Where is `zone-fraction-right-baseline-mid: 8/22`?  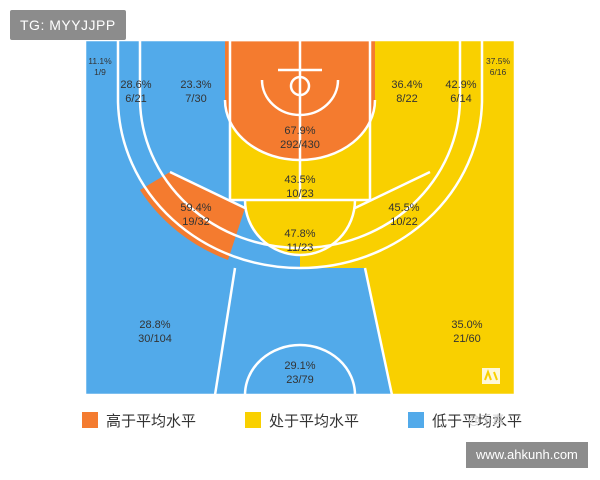 zone-fraction-right-baseline-mid: 8/22 is located at coordinates (406, 99).